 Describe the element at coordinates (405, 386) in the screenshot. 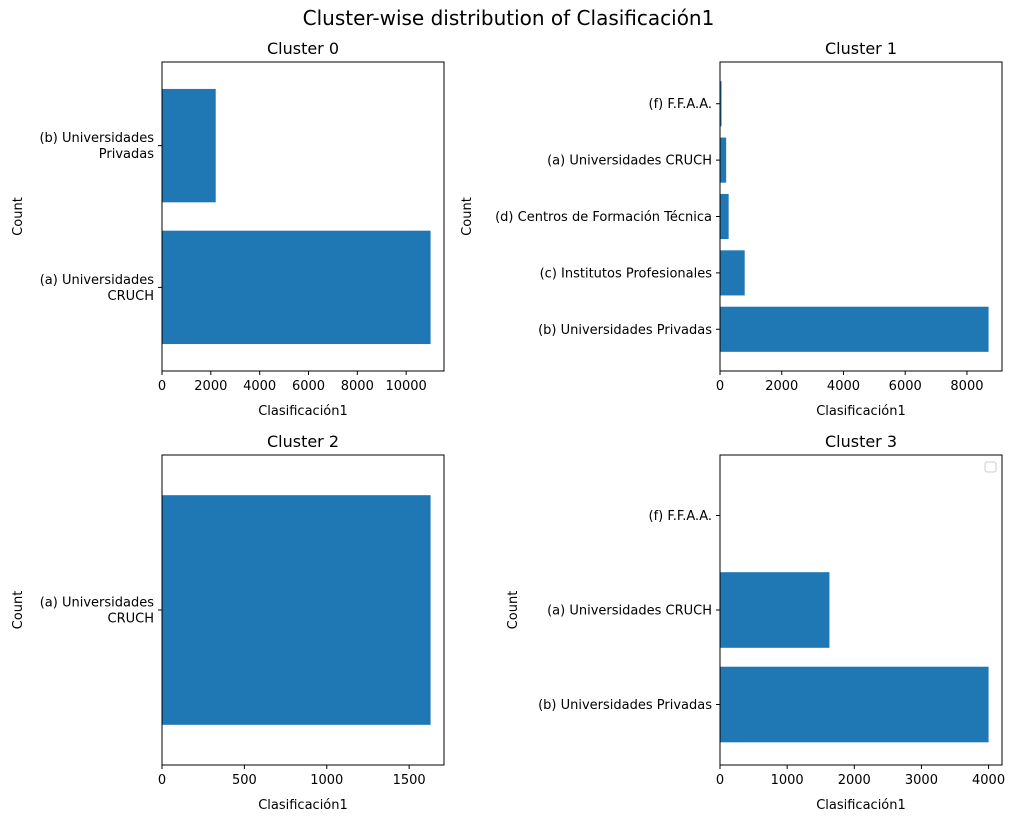

I see `x-tick-label: 10000` at that location.